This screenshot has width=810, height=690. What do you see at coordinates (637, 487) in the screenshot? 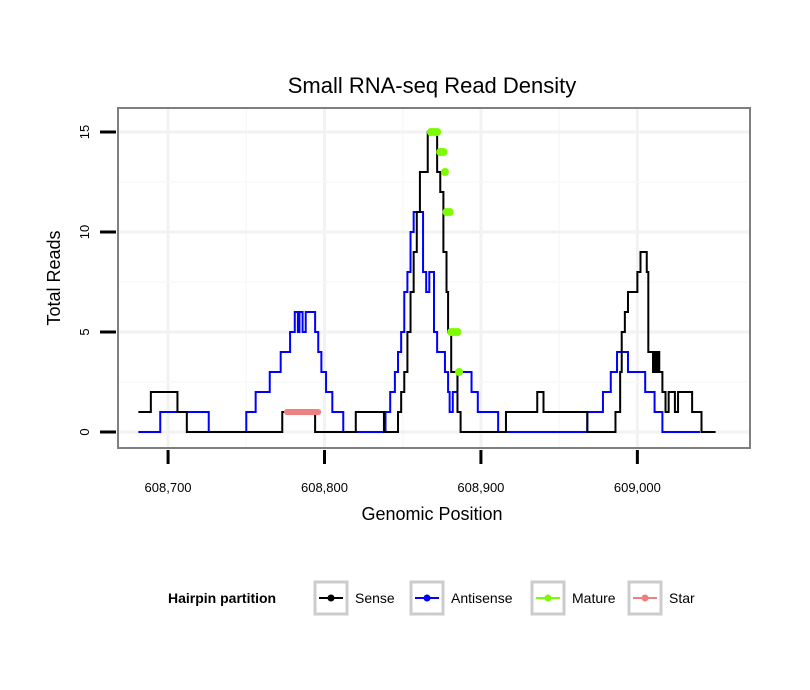
I see `x-tick-label: 609,000` at bounding box center [637, 487].